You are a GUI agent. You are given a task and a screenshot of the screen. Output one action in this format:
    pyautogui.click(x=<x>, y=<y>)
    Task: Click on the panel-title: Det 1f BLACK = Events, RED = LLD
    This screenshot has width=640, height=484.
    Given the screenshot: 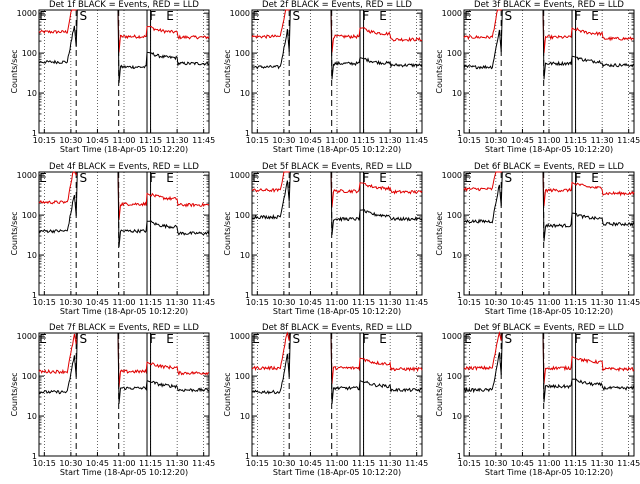 What is the action you would take?
    pyautogui.click(x=124, y=5)
    